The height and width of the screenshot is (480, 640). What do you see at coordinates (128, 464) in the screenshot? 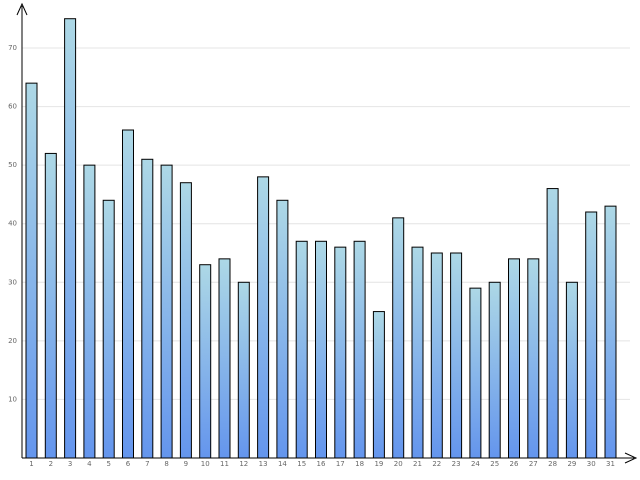
I see `x-tick-label: 6` at bounding box center [128, 464].